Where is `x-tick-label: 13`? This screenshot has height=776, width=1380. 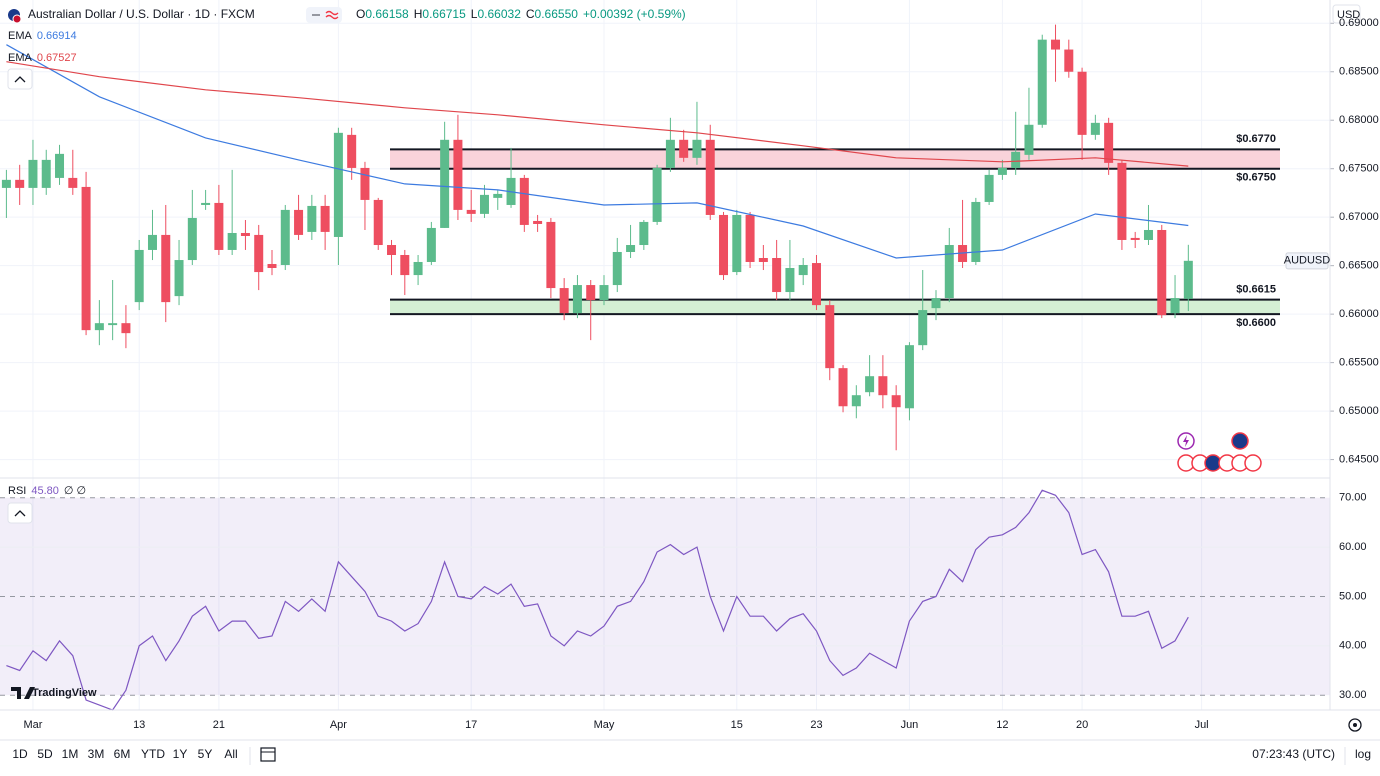
x-tick-label: 13 is located at coordinates (139, 725).